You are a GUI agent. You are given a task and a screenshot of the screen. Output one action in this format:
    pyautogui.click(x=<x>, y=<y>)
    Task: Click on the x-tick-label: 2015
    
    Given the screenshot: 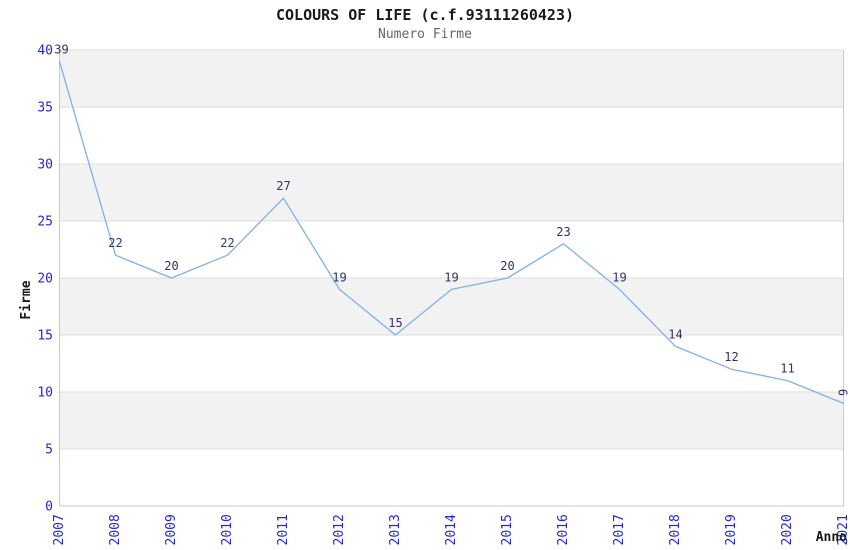 What is the action you would take?
    pyautogui.click(x=507, y=529)
    